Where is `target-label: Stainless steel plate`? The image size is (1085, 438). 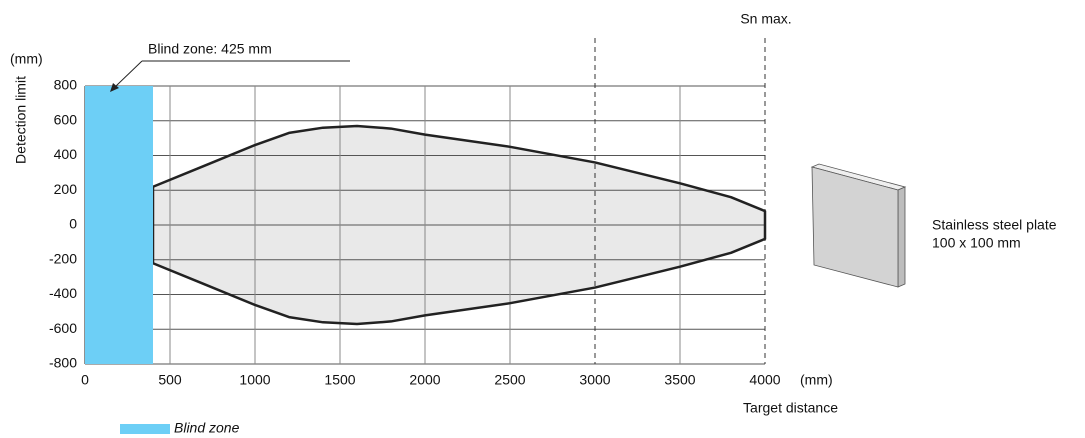 target-label: Stainless steel plate is located at coordinates (994, 225).